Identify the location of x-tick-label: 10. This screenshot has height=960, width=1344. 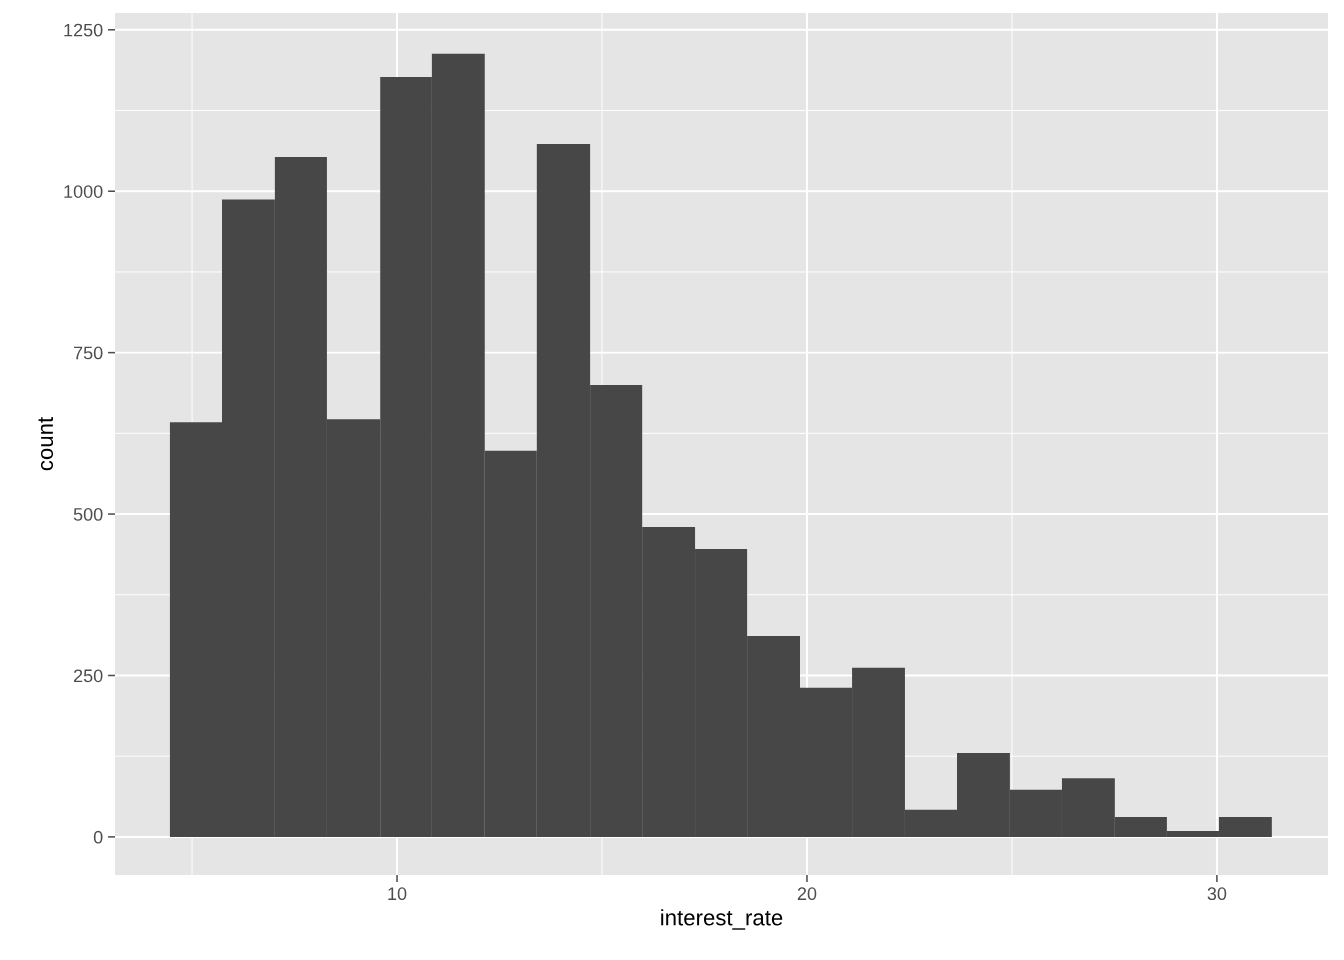
(397, 894).